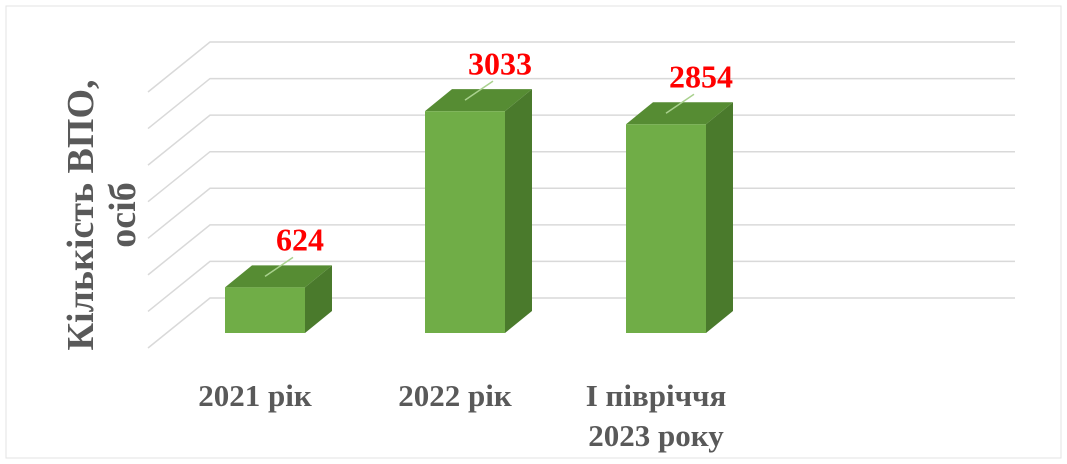 This screenshot has height=464, width=1067. I want to click on x-tick-label: 2021 рік, so click(255, 395).